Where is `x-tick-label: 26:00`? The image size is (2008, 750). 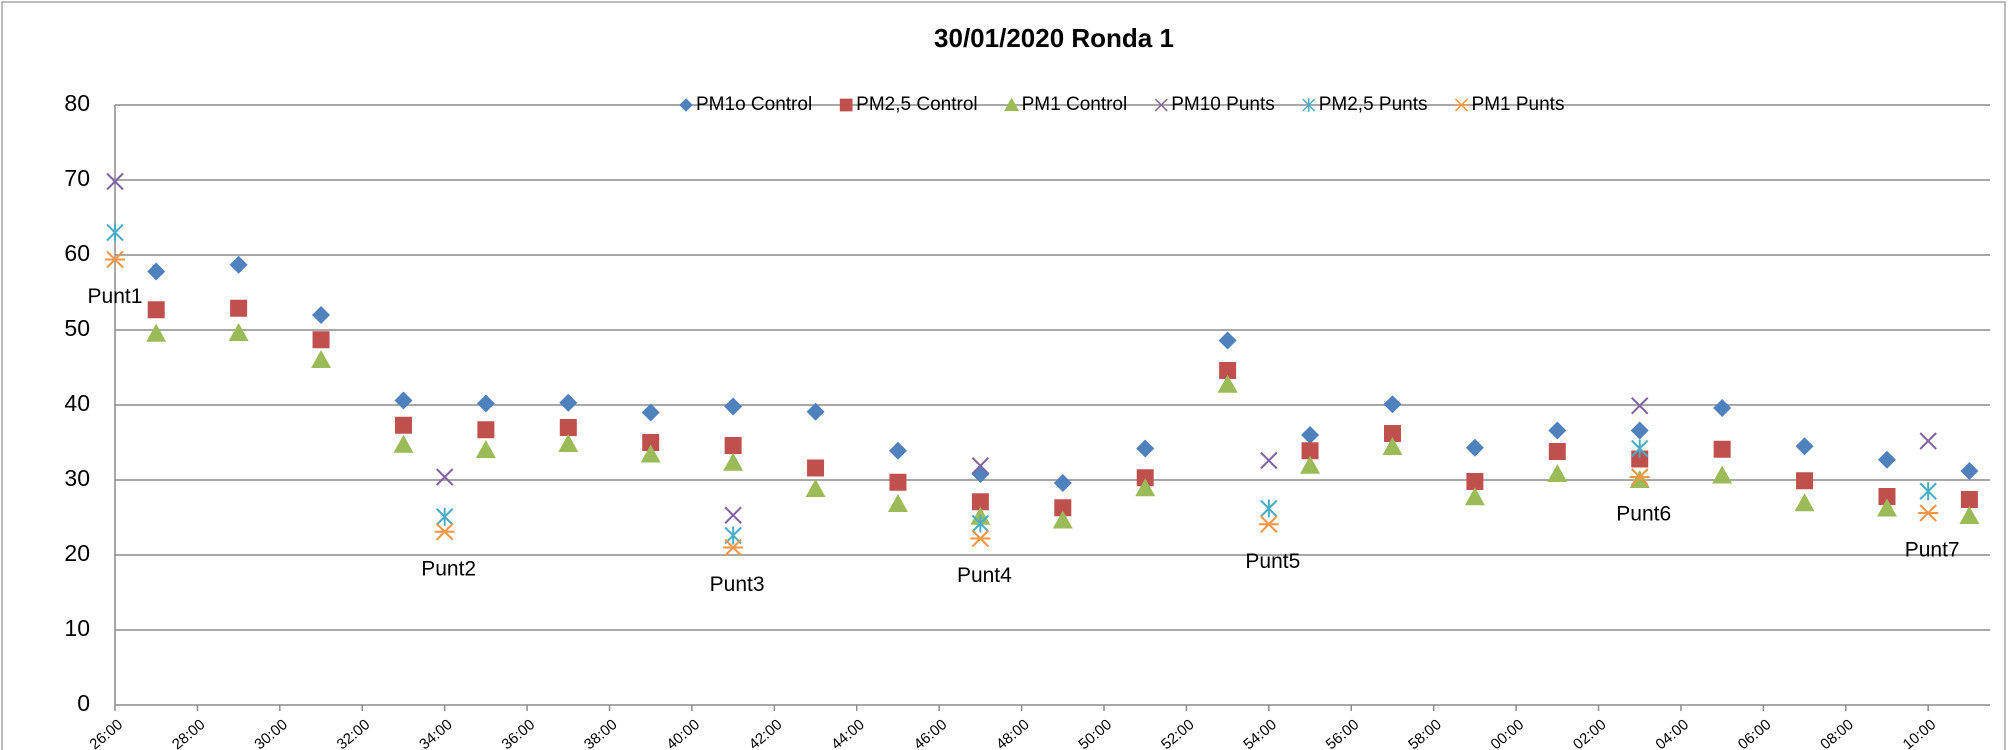 x-tick-label: 26:00 is located at coordinates (106, 733).